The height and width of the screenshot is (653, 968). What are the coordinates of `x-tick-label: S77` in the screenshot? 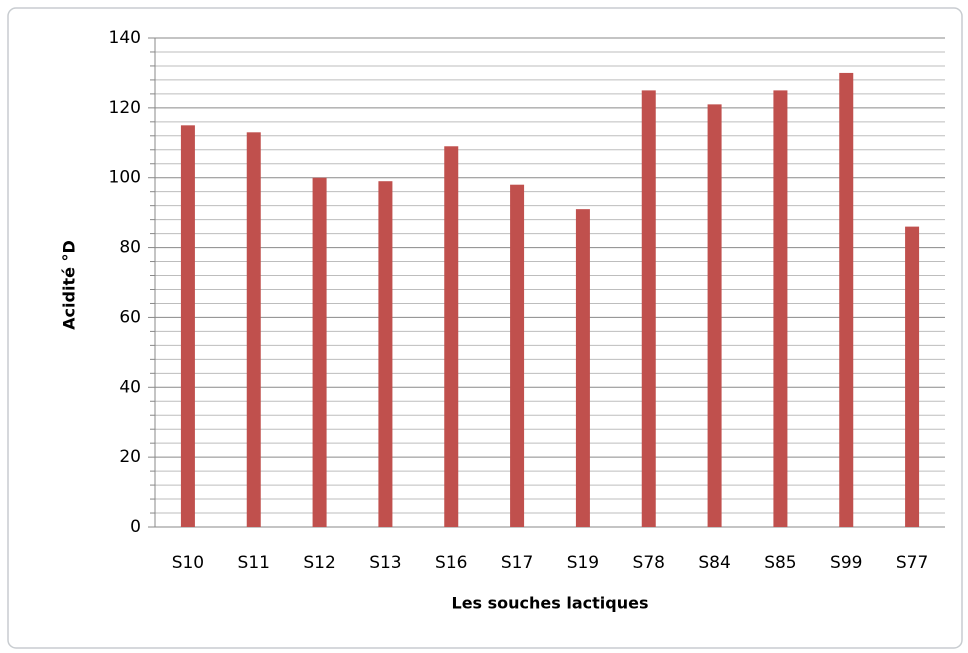 It's located at (912, 563).